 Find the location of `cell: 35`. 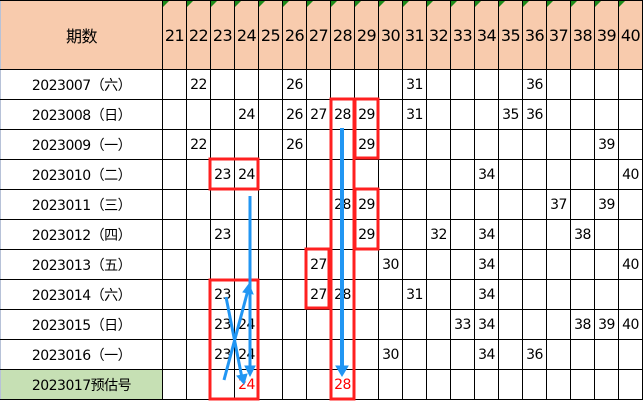

cell: 35 is located at coordinates (510, 114).